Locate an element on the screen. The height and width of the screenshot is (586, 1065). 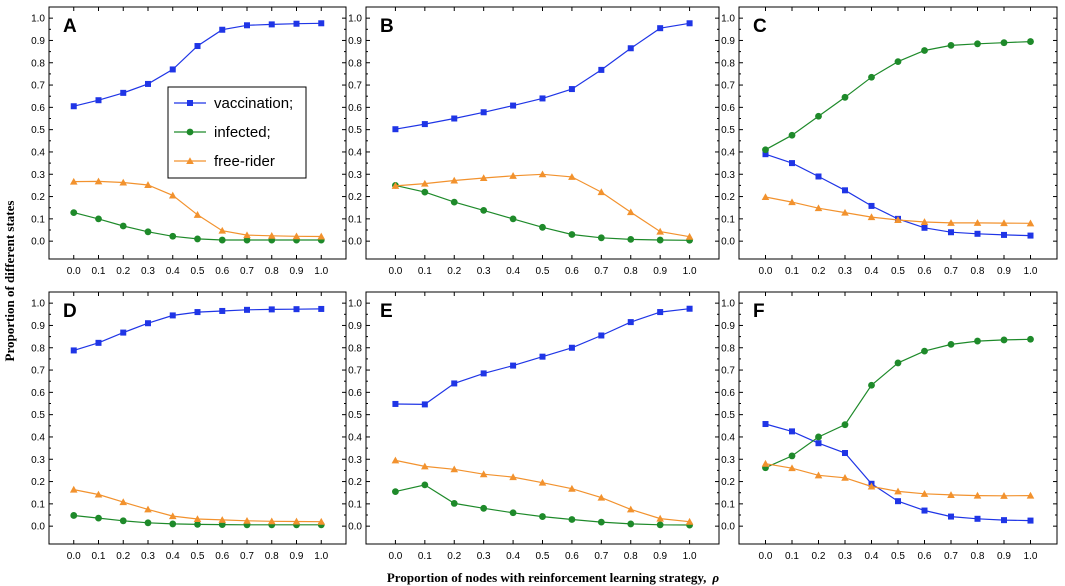
x-tick-label: 0.4 is located at coordinates (173, 556).